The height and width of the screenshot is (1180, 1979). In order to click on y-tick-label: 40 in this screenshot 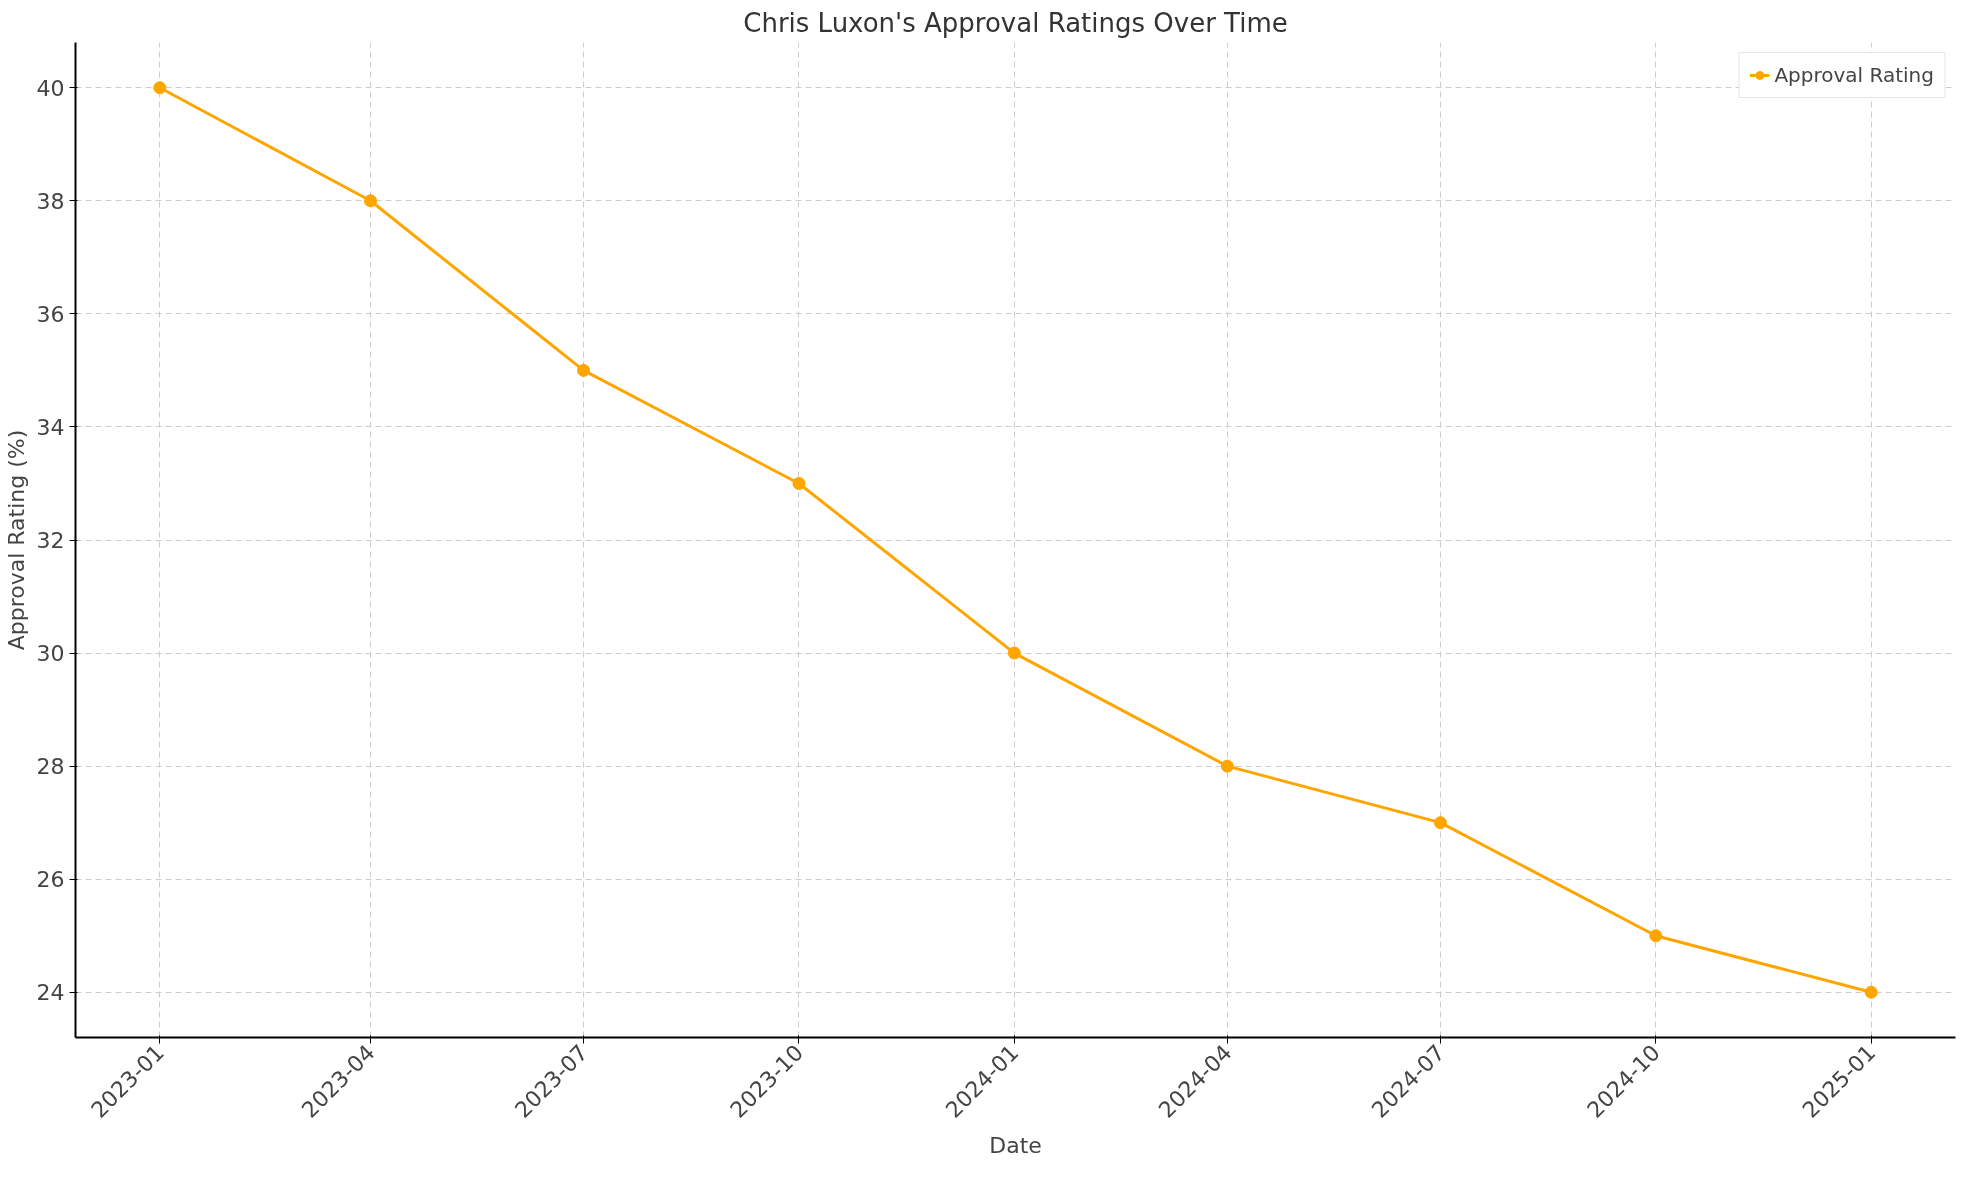, I will do `click(50, 88)`.